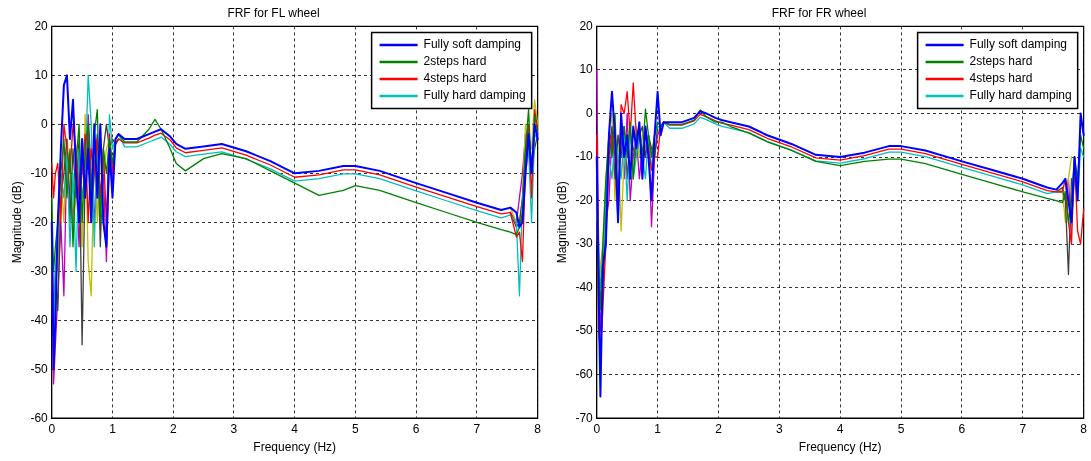  I want to click on chart-title: FRF for FL wheel, so click(273, 12).